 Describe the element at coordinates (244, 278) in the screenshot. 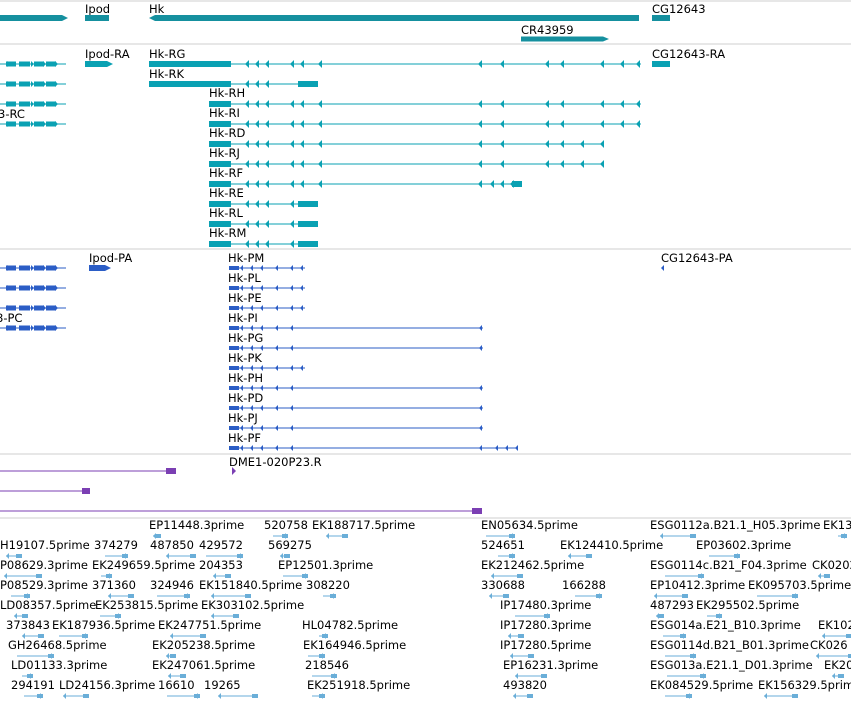

I see `protein-label: Hk-PL` at that location.